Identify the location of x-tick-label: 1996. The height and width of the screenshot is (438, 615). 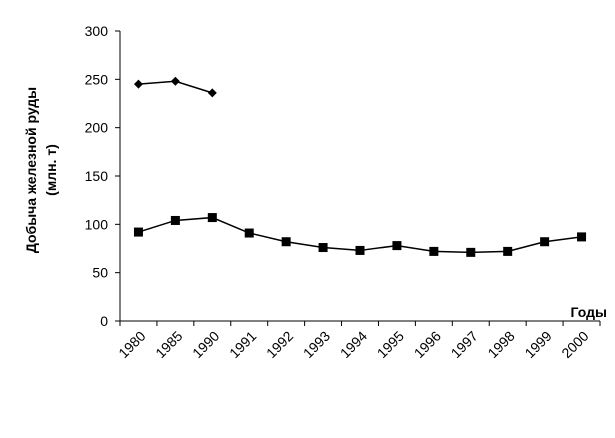
(427, 344).